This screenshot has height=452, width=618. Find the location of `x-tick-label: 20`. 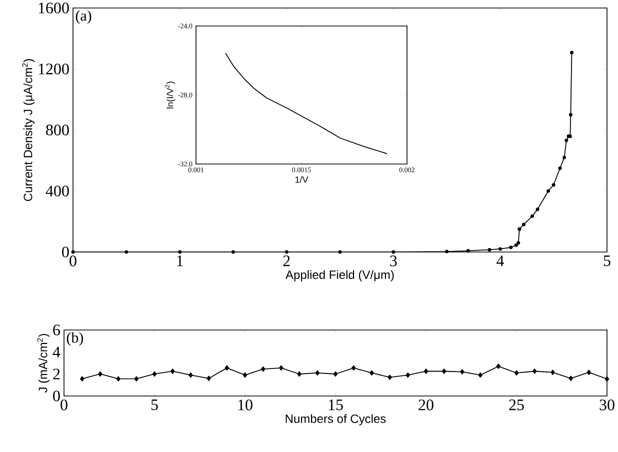

x-tick-label: 20 is located at coordinates (426, 405).